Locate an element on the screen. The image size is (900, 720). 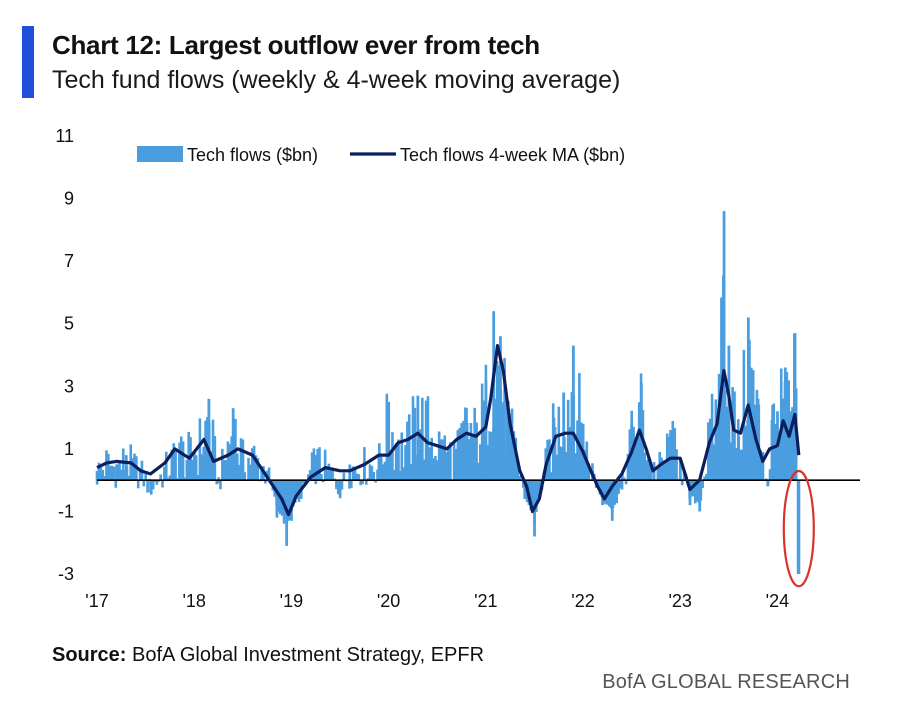
source-label: Source: is located at coordinates (89, 655).